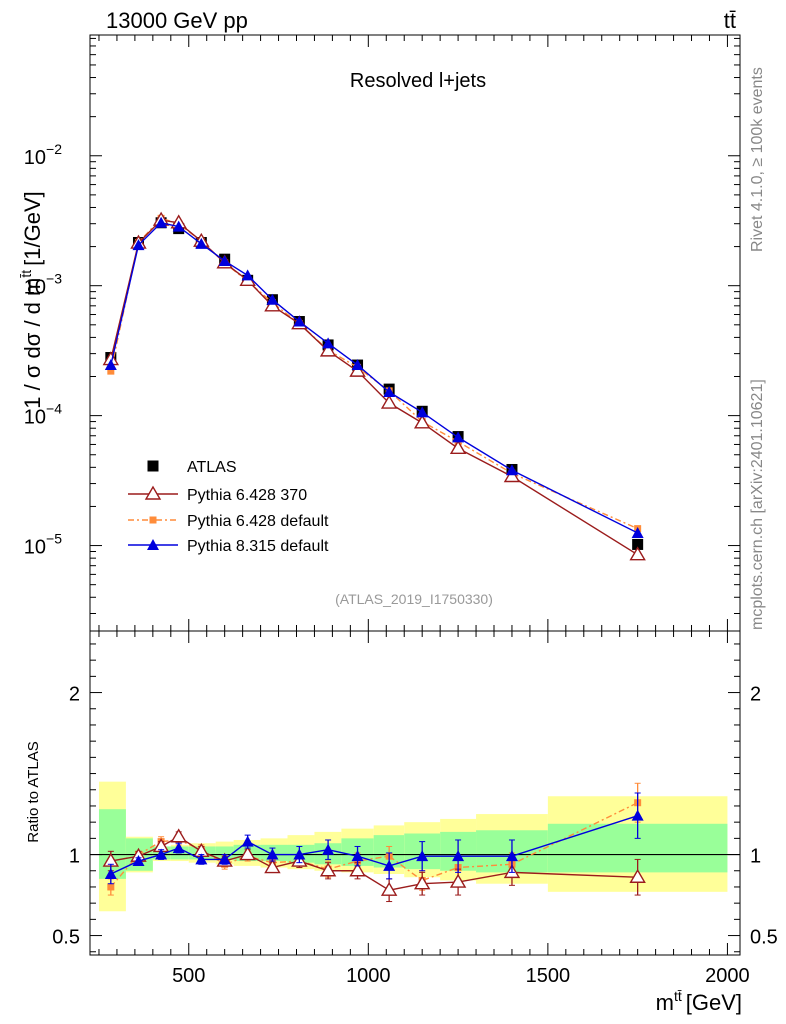 Image resolution: width=786 pixels, height=1024 pixels. I want to click on legend-item: ATLAS, so click(192, 467).